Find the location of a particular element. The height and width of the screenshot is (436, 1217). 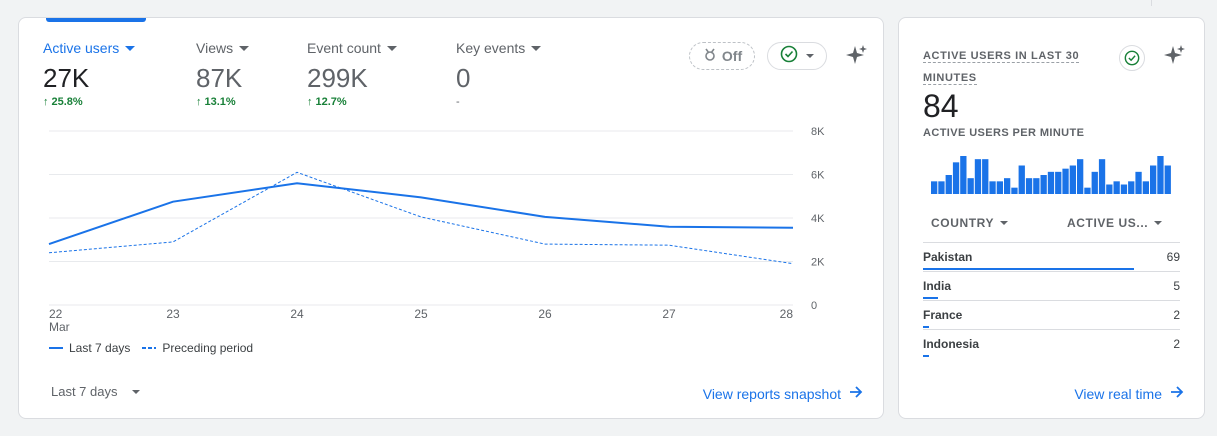

metric-active-users: Active users 27K ↑ 25.8% is located at coordinates (89, 74).